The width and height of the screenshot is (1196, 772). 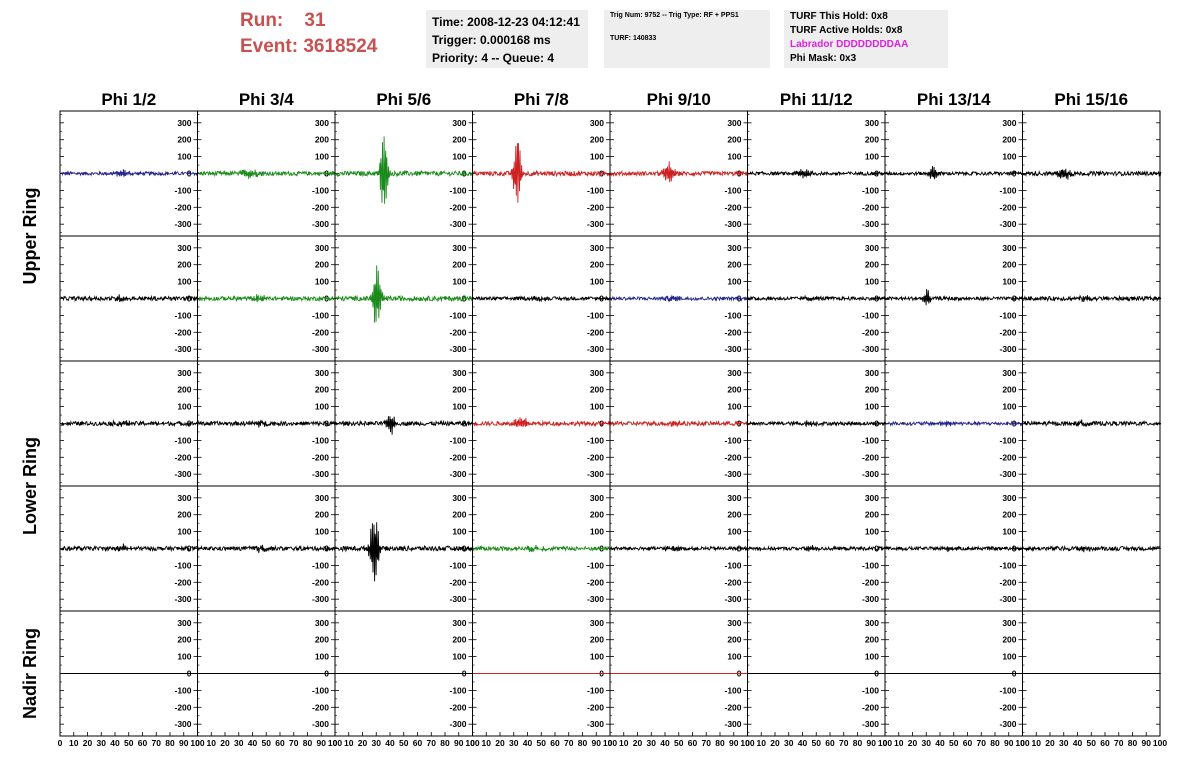 What do you see at coordinates (839, 16) in the screenshot?
I see `turf-hold-text: TURF This Hold: 0x8` at bounding box center [839, 16].